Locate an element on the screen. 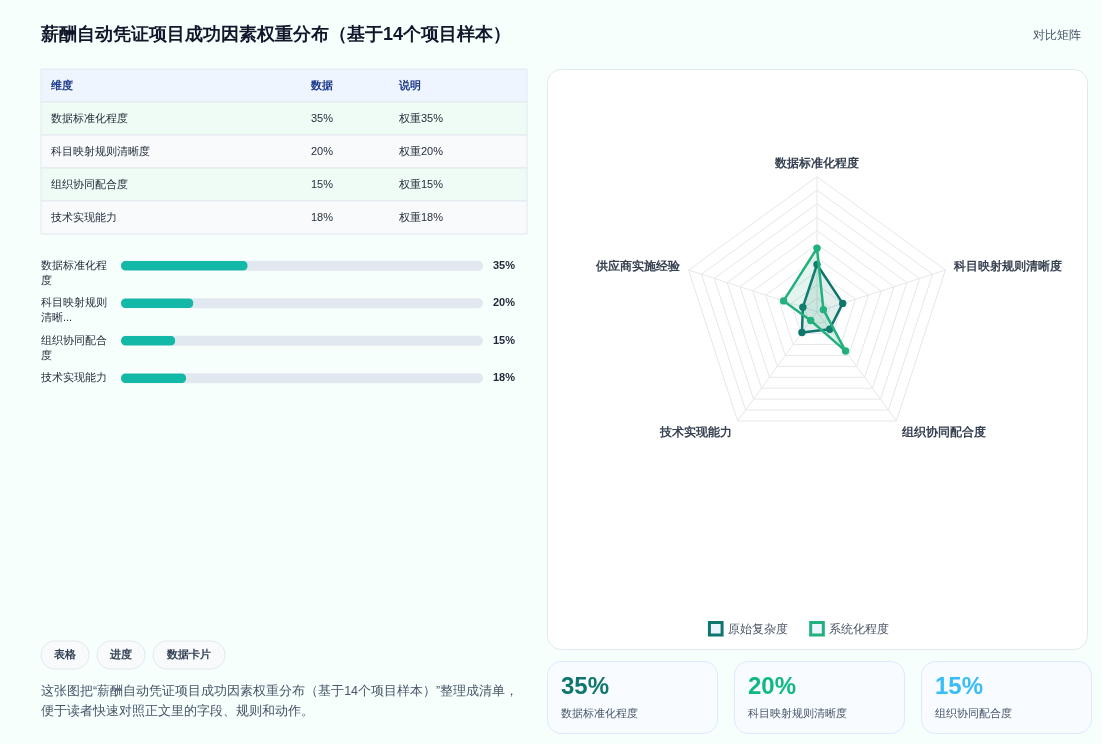 The height and width of the screenshot is (755, 1120). spoke-label: 数据标准化程度 is located at coordinates (816, 163).